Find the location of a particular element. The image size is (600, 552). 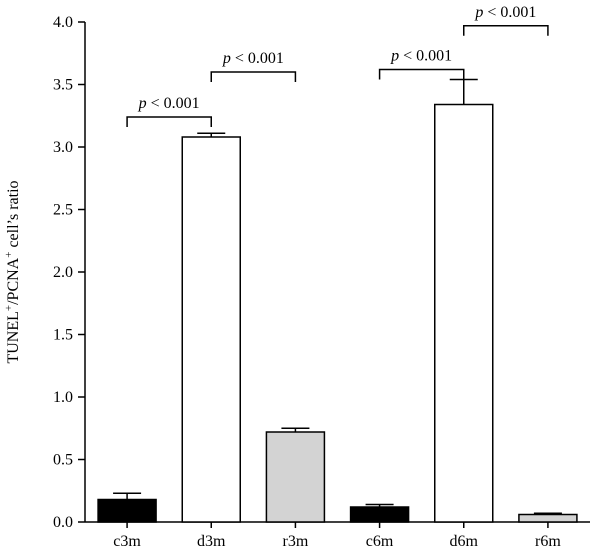

bar-r3m is located at coordinates (295, 477).